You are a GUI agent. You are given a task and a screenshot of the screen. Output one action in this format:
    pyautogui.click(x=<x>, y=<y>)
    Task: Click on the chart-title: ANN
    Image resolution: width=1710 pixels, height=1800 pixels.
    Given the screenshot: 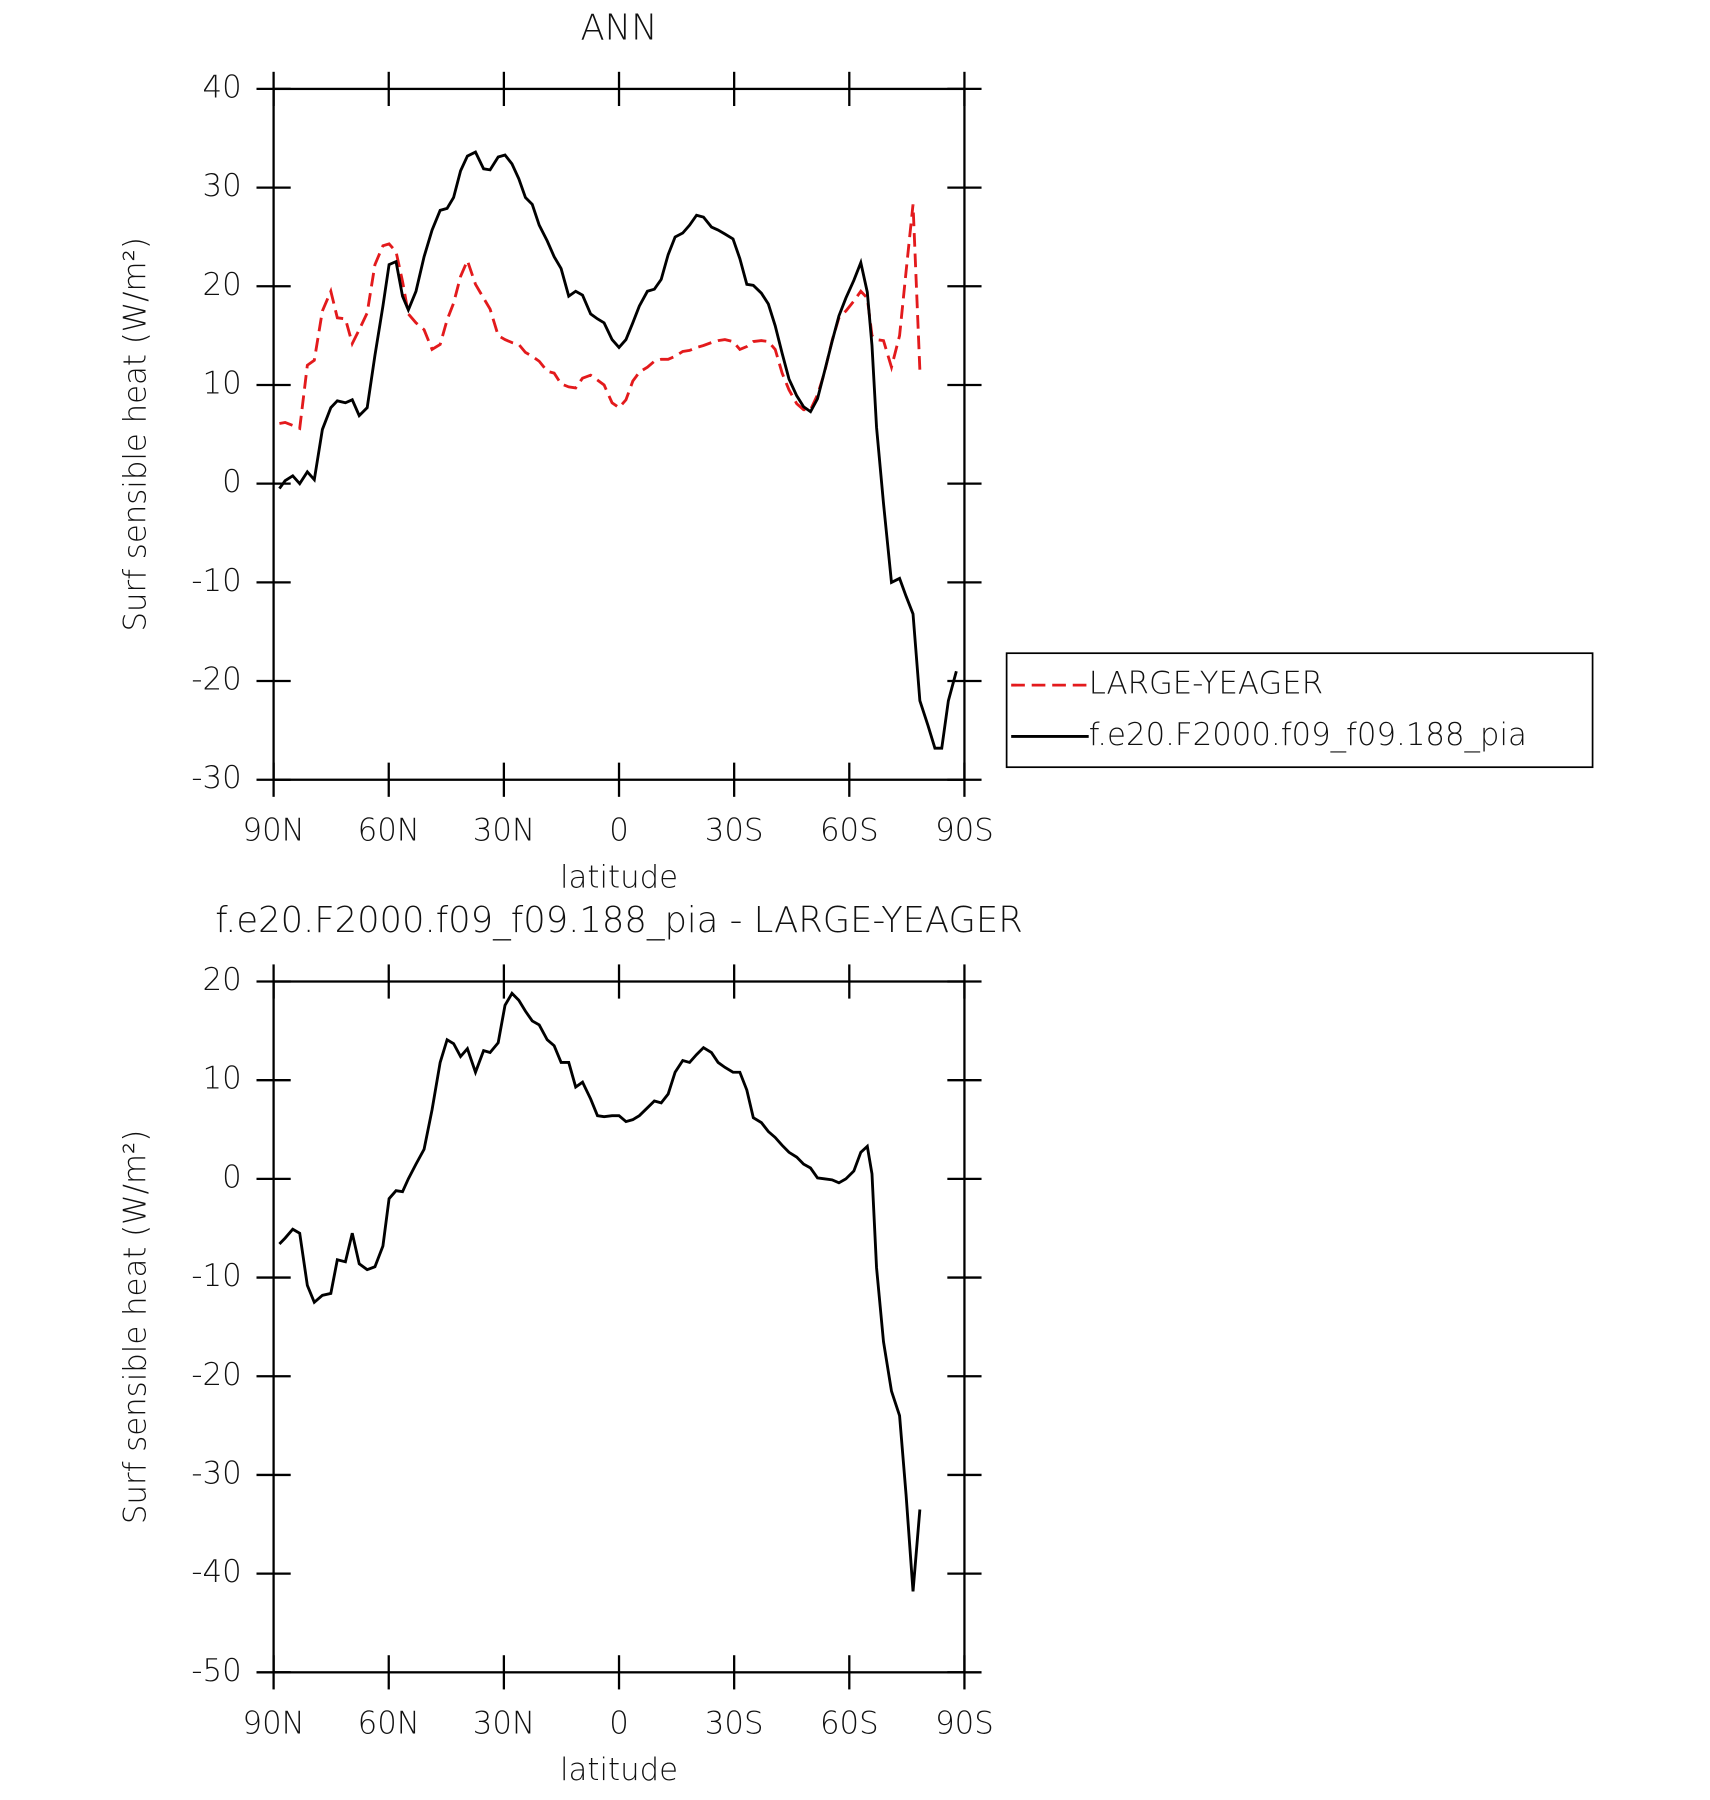 What is the action you would take?
    pyautogui.click(x=619, y=28)
    